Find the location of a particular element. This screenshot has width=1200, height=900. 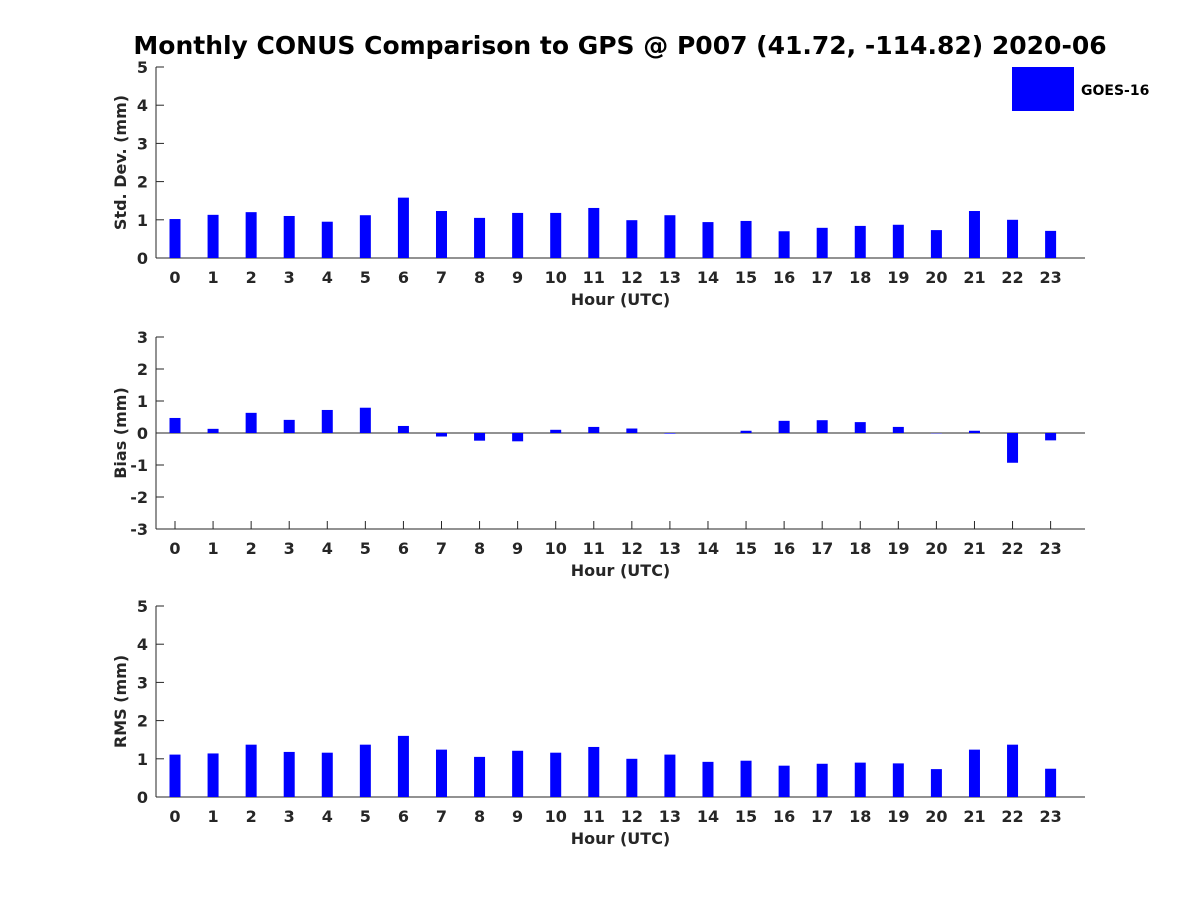

stddev-x-tick-label: 10 is located at coordinates (556, 277).